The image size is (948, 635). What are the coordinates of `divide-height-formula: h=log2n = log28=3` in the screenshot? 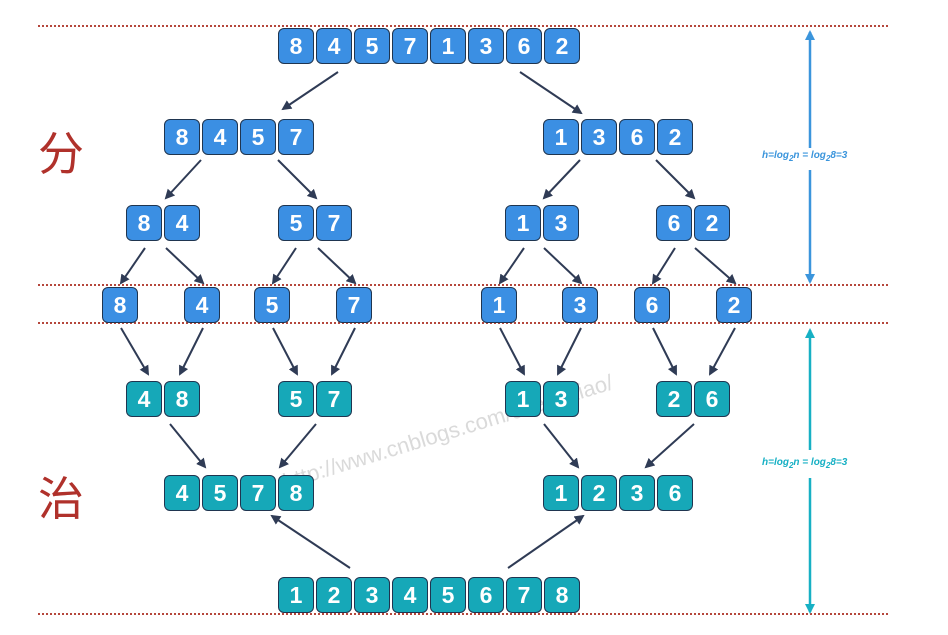 It's located at (805, 156).